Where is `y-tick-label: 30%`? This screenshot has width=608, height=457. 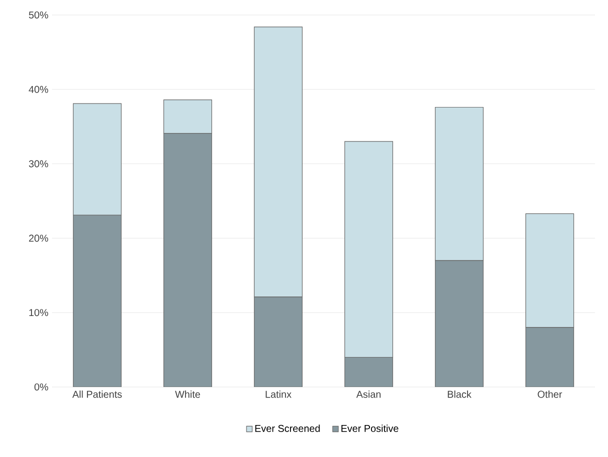 y-tick-label: 30% is located at coordinates (38, 164).